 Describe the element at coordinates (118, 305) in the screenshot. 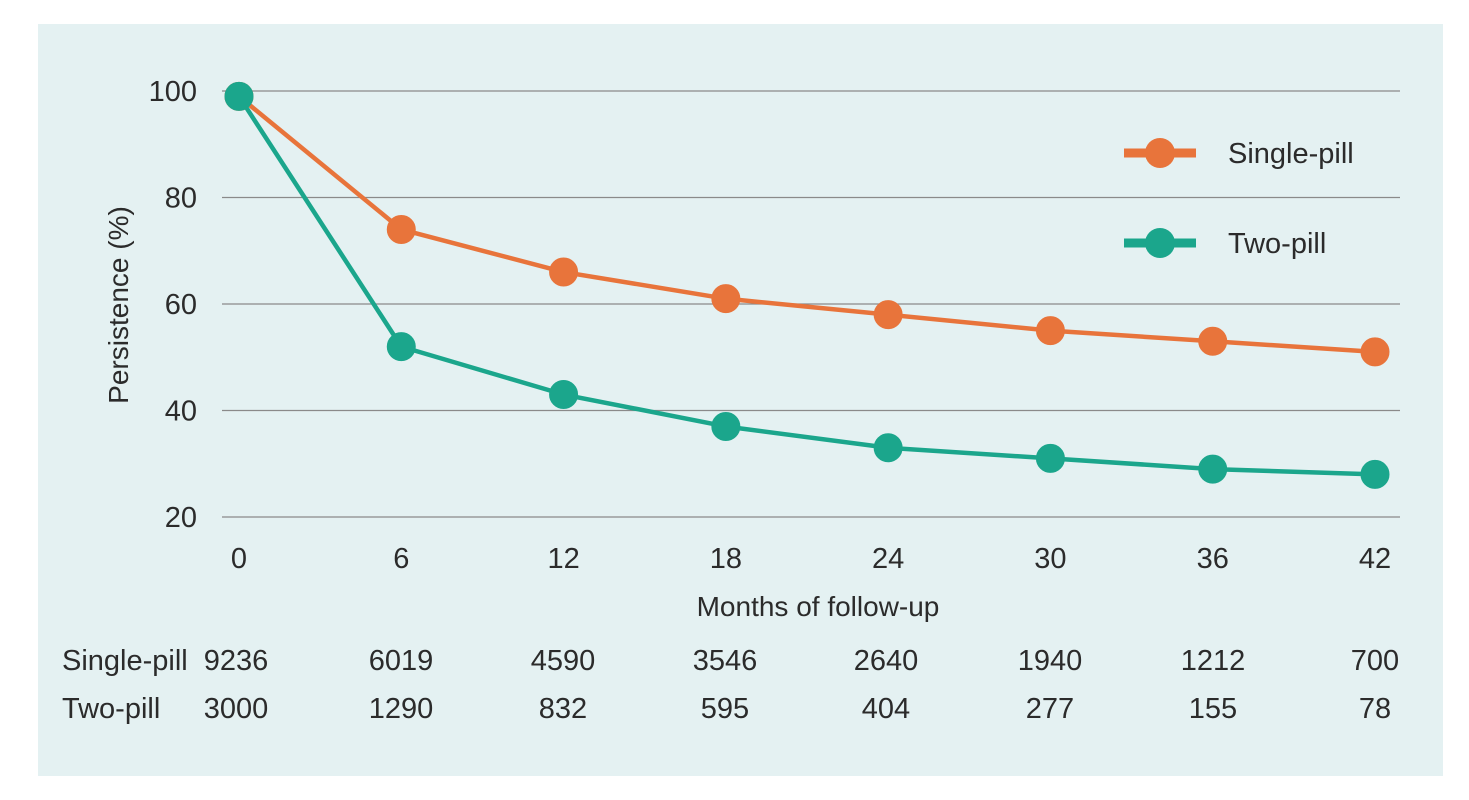

I see `y-axis-title: Persistence (%)` at that location.